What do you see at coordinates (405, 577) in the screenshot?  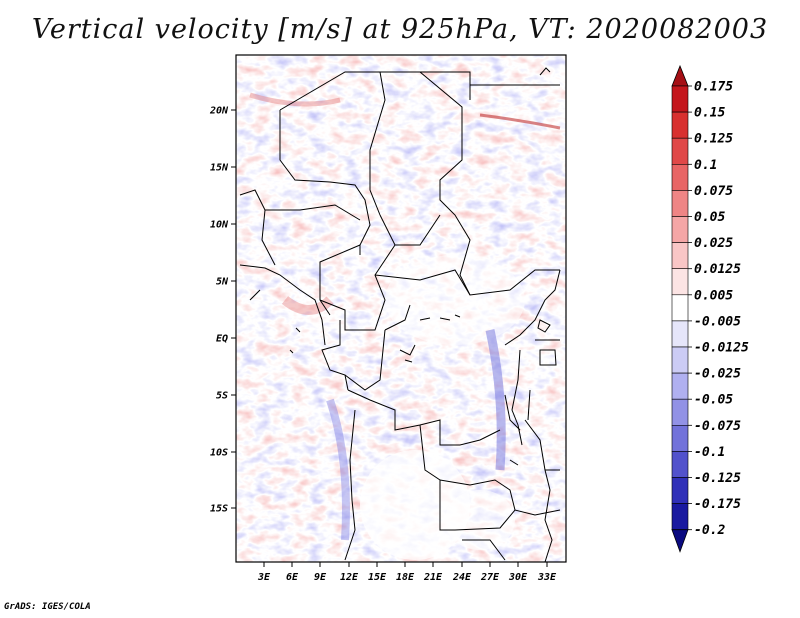 I see `lon-tick-label: 18E` at bounding box center [405, 577].